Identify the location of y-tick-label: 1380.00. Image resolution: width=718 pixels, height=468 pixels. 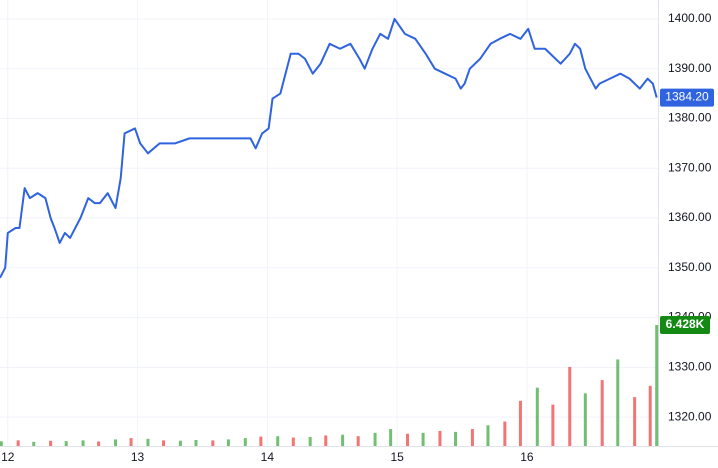
(690, 118).